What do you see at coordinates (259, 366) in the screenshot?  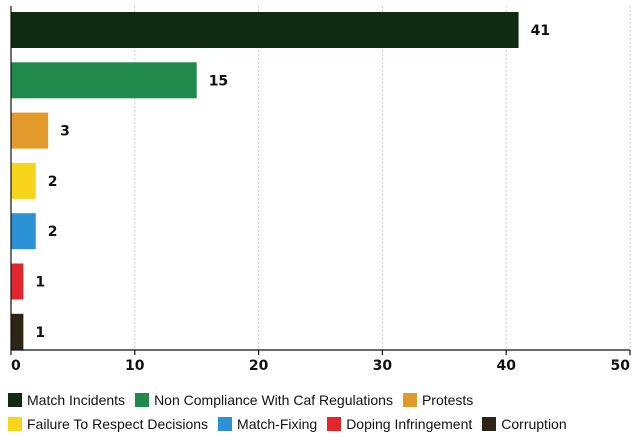 I see `x-tick-label: 20` at bounding box center [259, 366].